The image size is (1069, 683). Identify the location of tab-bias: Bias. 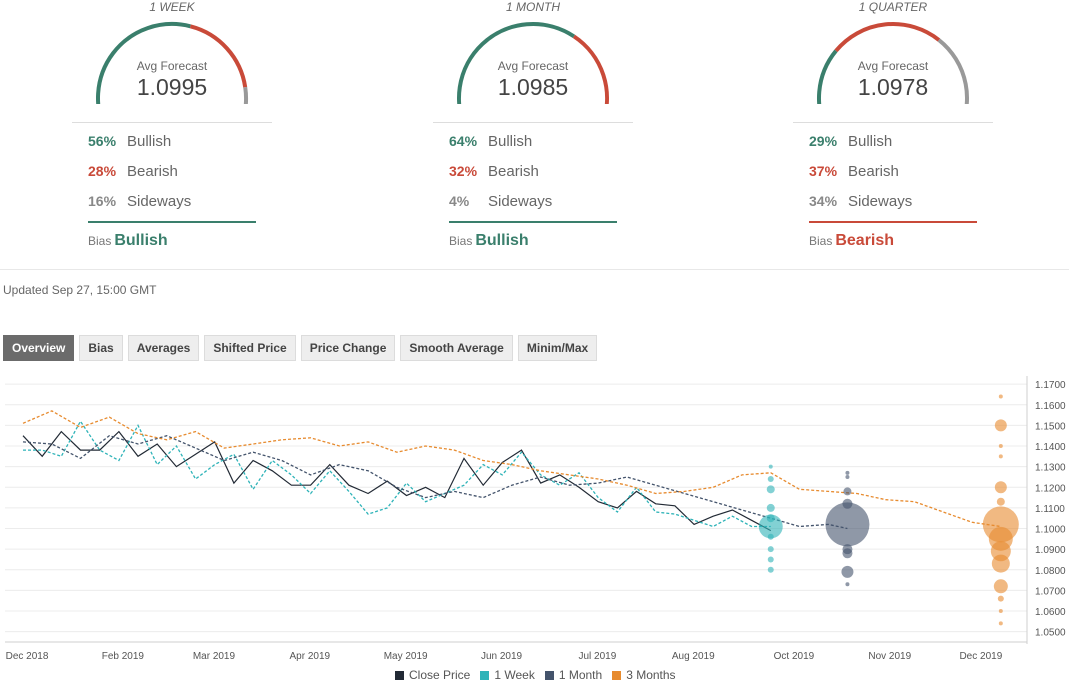
(101, 348).